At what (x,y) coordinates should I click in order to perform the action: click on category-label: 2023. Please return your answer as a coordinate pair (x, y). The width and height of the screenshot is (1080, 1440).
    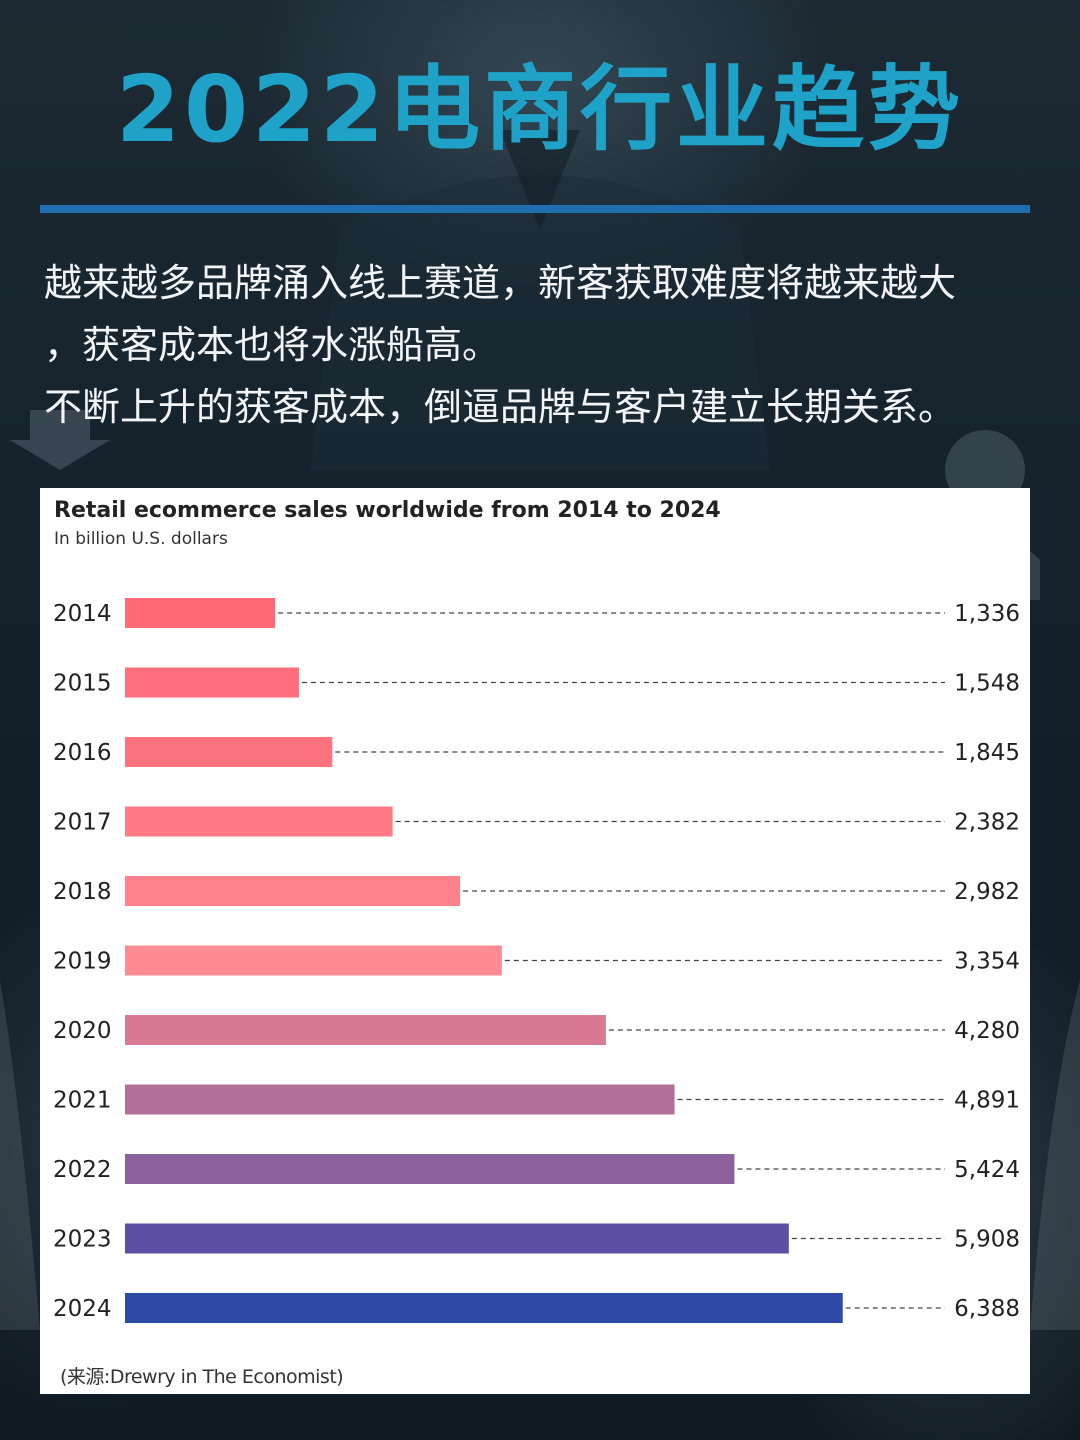
    Looking at the image, I should click on (82, 1240).